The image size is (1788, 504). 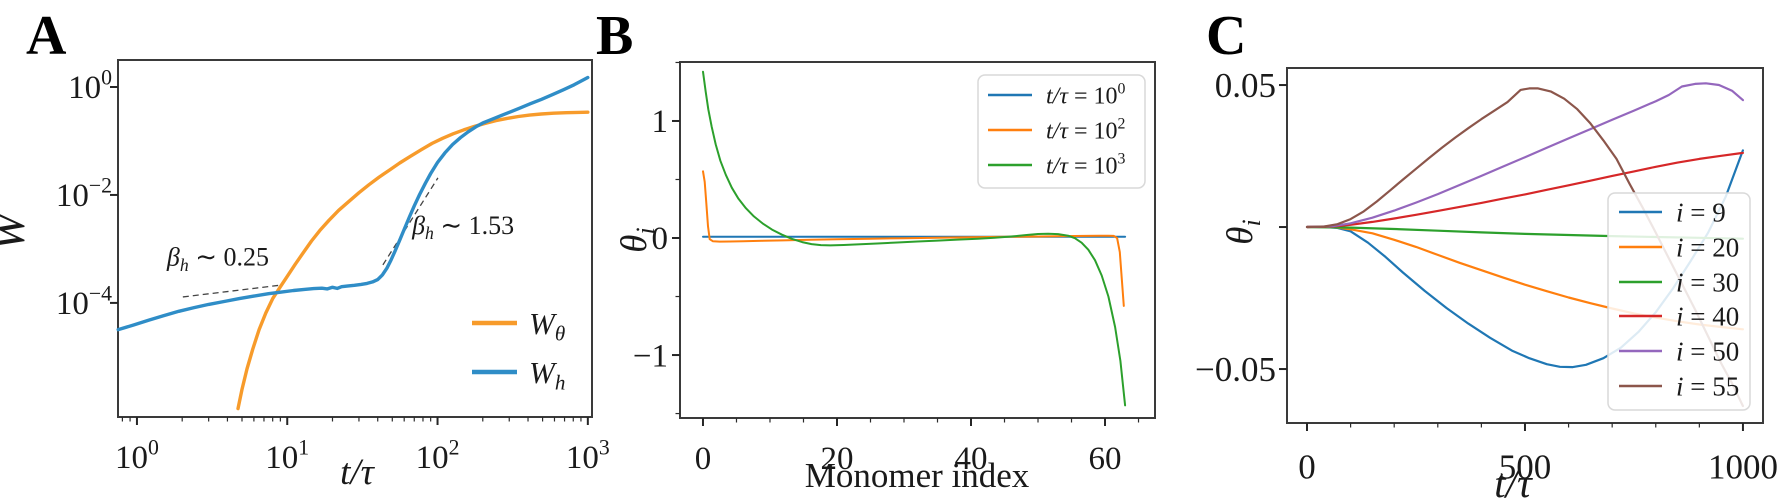 I want to click on legend-box, so click(x=1061, y=131).